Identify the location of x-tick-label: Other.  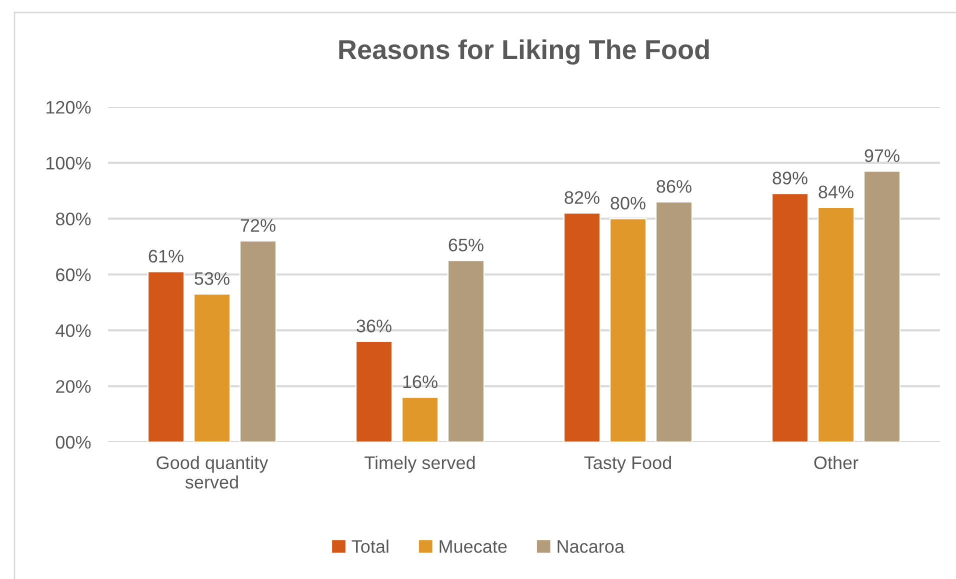
(836, 463).